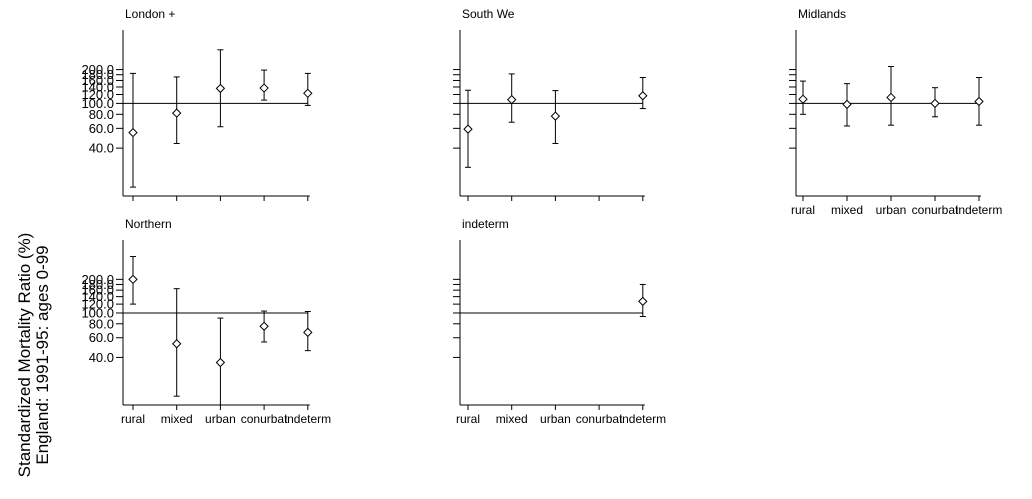  Describe the element at coordinates (24, 355) in the screenshot. I see `y-axis-title-line-1: Standardized Mortality Ratio (%)` at that location.